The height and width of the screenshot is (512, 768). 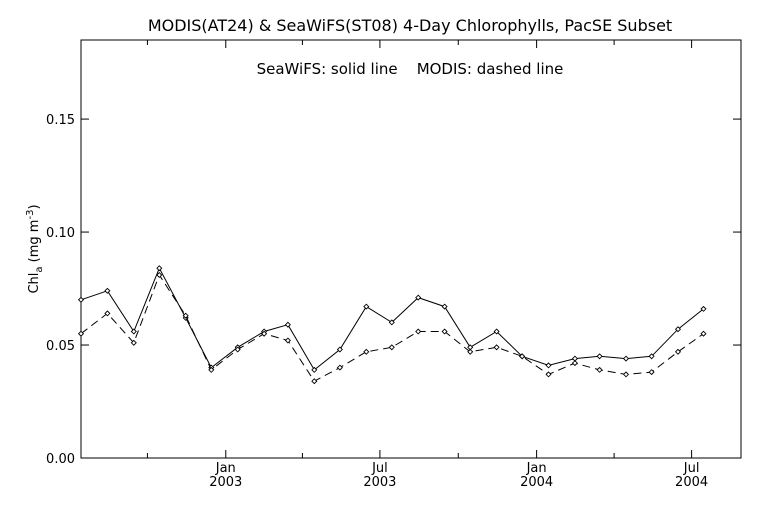 What do you see at coordinates (34, 283) in the screenshot?
I see `y-axis-label-base: Chl` at bounding box center [34, 283].